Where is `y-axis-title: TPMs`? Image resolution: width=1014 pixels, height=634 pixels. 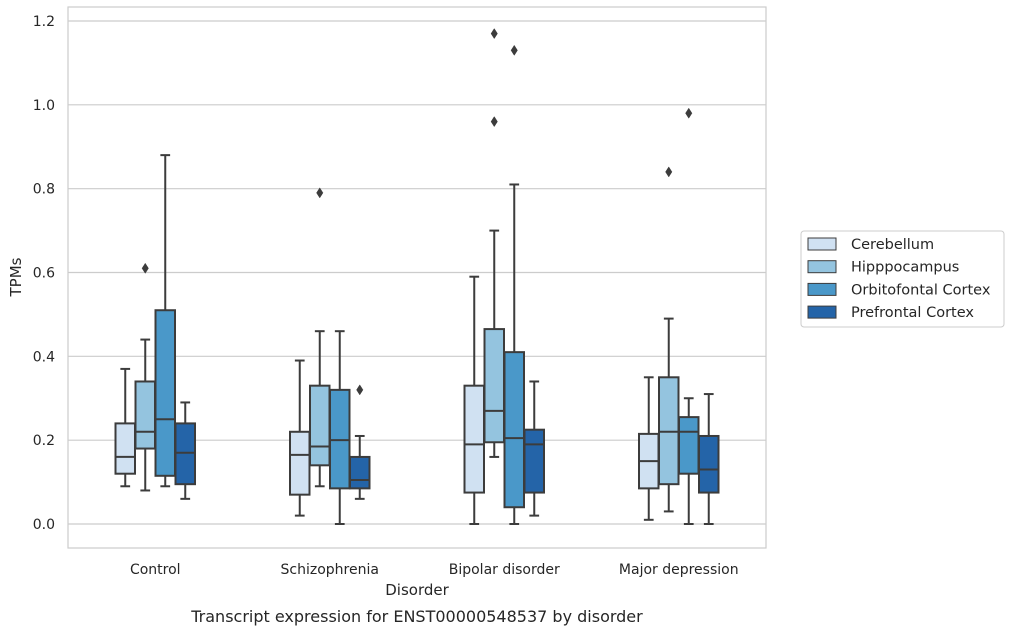
y-axis-title: TPMs is located at coordinates (16, 277).